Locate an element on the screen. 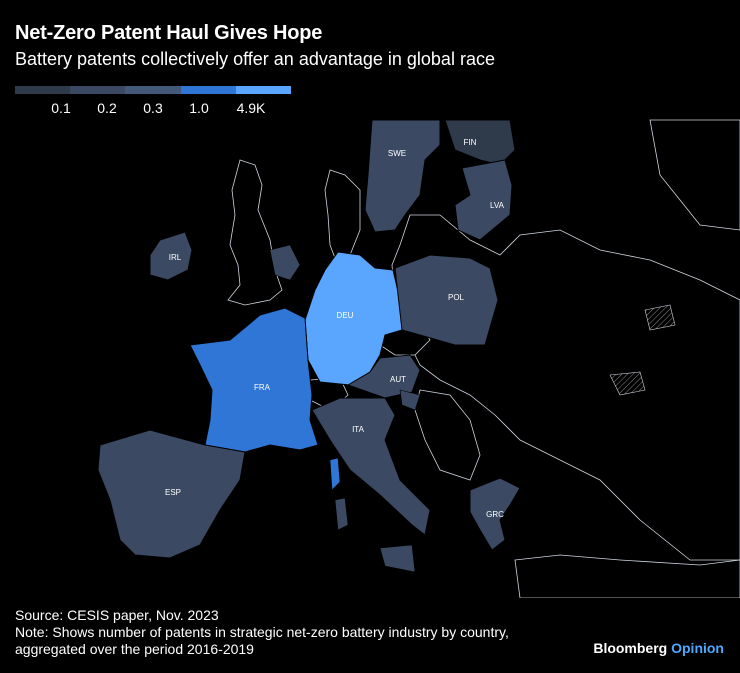  brand-opinion: Opinion is located at coordinates (697, 648).